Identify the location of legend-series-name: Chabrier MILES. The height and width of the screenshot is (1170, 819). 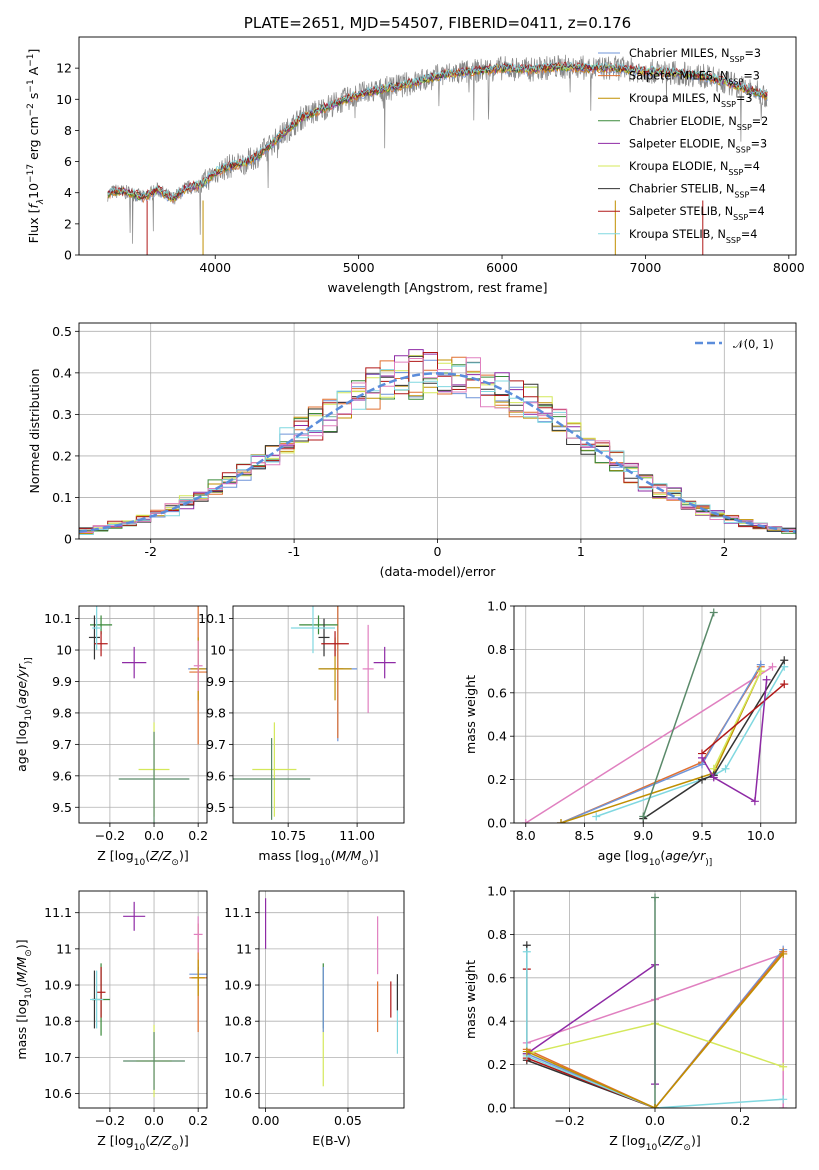
(671, 53).